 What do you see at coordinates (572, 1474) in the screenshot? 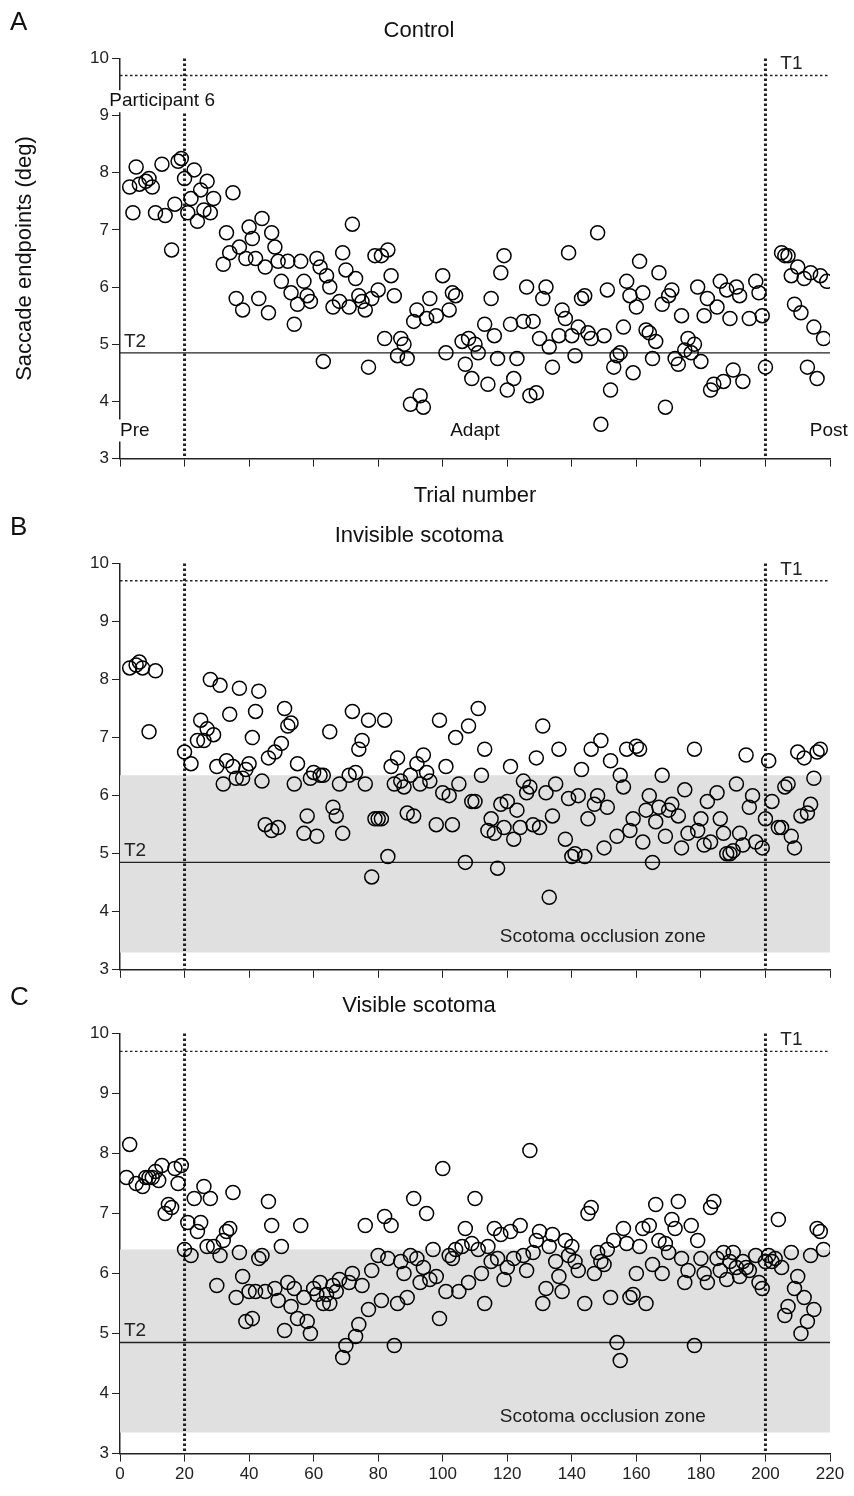
I see `x-tick-label: 140` at bounding box center [572, 1474].